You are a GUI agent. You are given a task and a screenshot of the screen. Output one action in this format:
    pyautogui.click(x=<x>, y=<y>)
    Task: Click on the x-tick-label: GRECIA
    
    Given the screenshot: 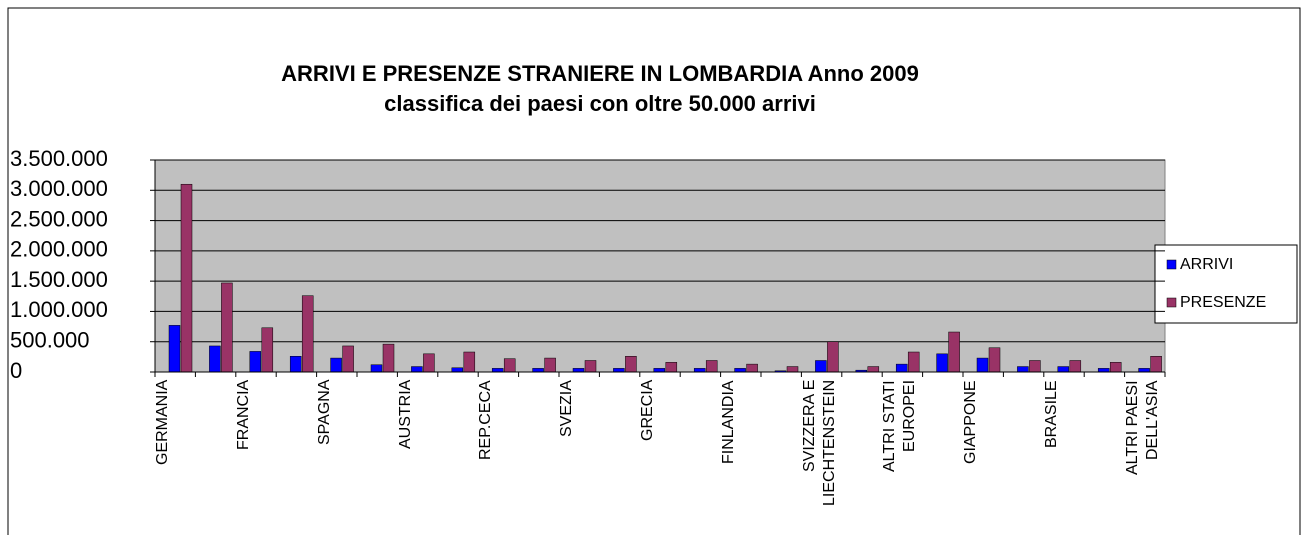 What is the action you would take?
    pyautogui.click(x=647, y=411)
    